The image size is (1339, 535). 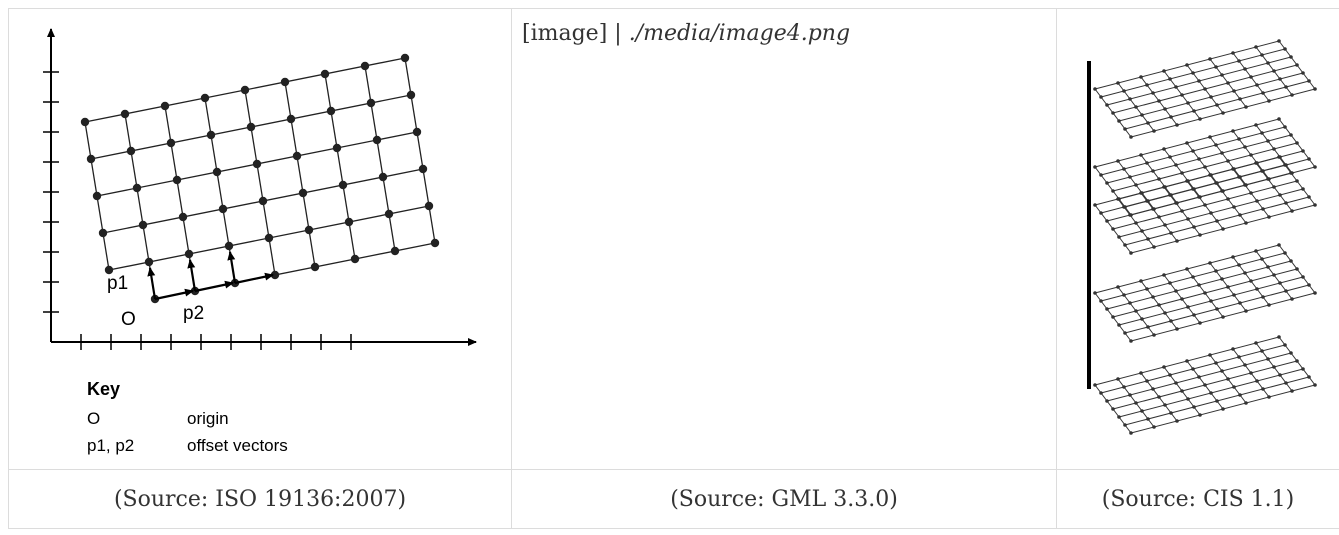 What do you see at coordinates (575, 33) in the screenshot?
I see `placeholder-prefix: [image] |` at bounding box center [575, 33].